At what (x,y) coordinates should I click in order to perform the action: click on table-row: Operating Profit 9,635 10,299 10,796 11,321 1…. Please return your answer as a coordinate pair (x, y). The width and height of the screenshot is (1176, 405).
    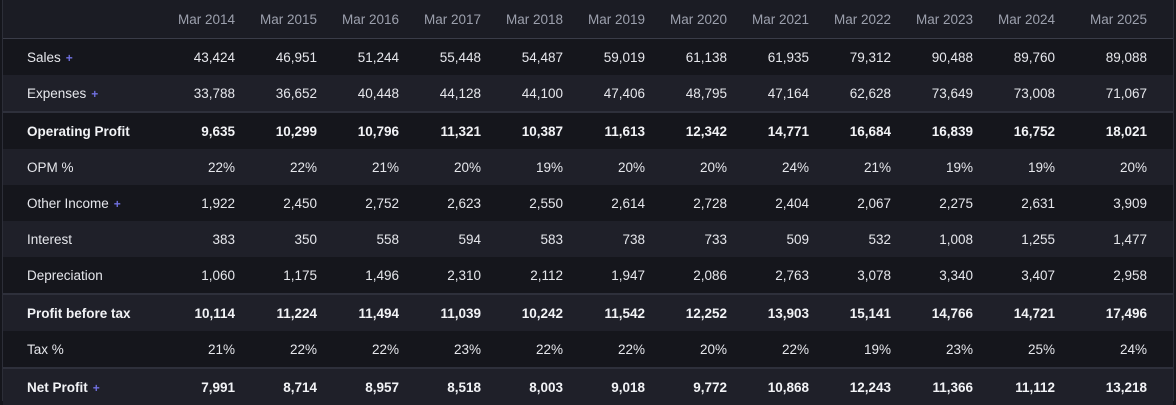
    Looking at the image, I should click on (588, 130).